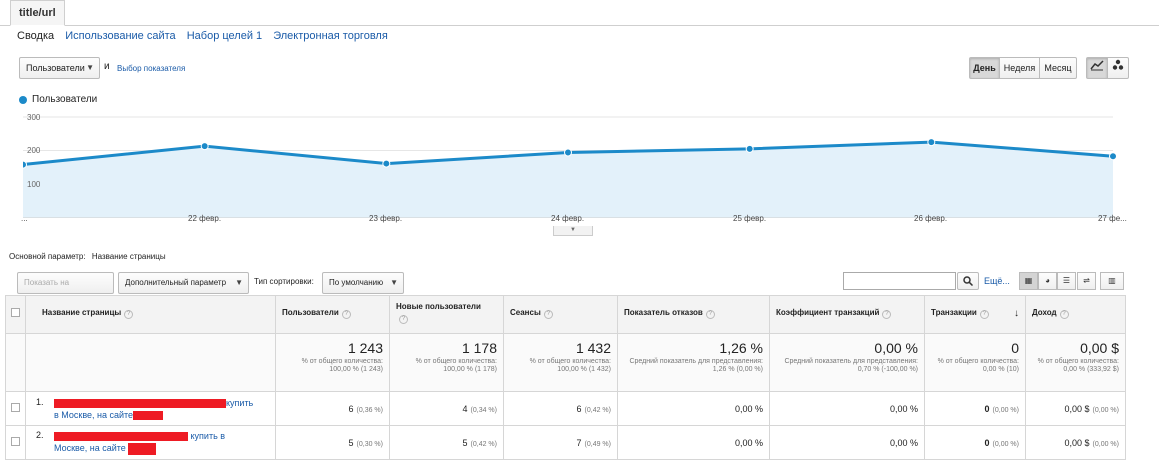 The width and height of the screenshot is (1159, 460). I want to click on row-users-pct: (0,30 %), so click(369, 444).